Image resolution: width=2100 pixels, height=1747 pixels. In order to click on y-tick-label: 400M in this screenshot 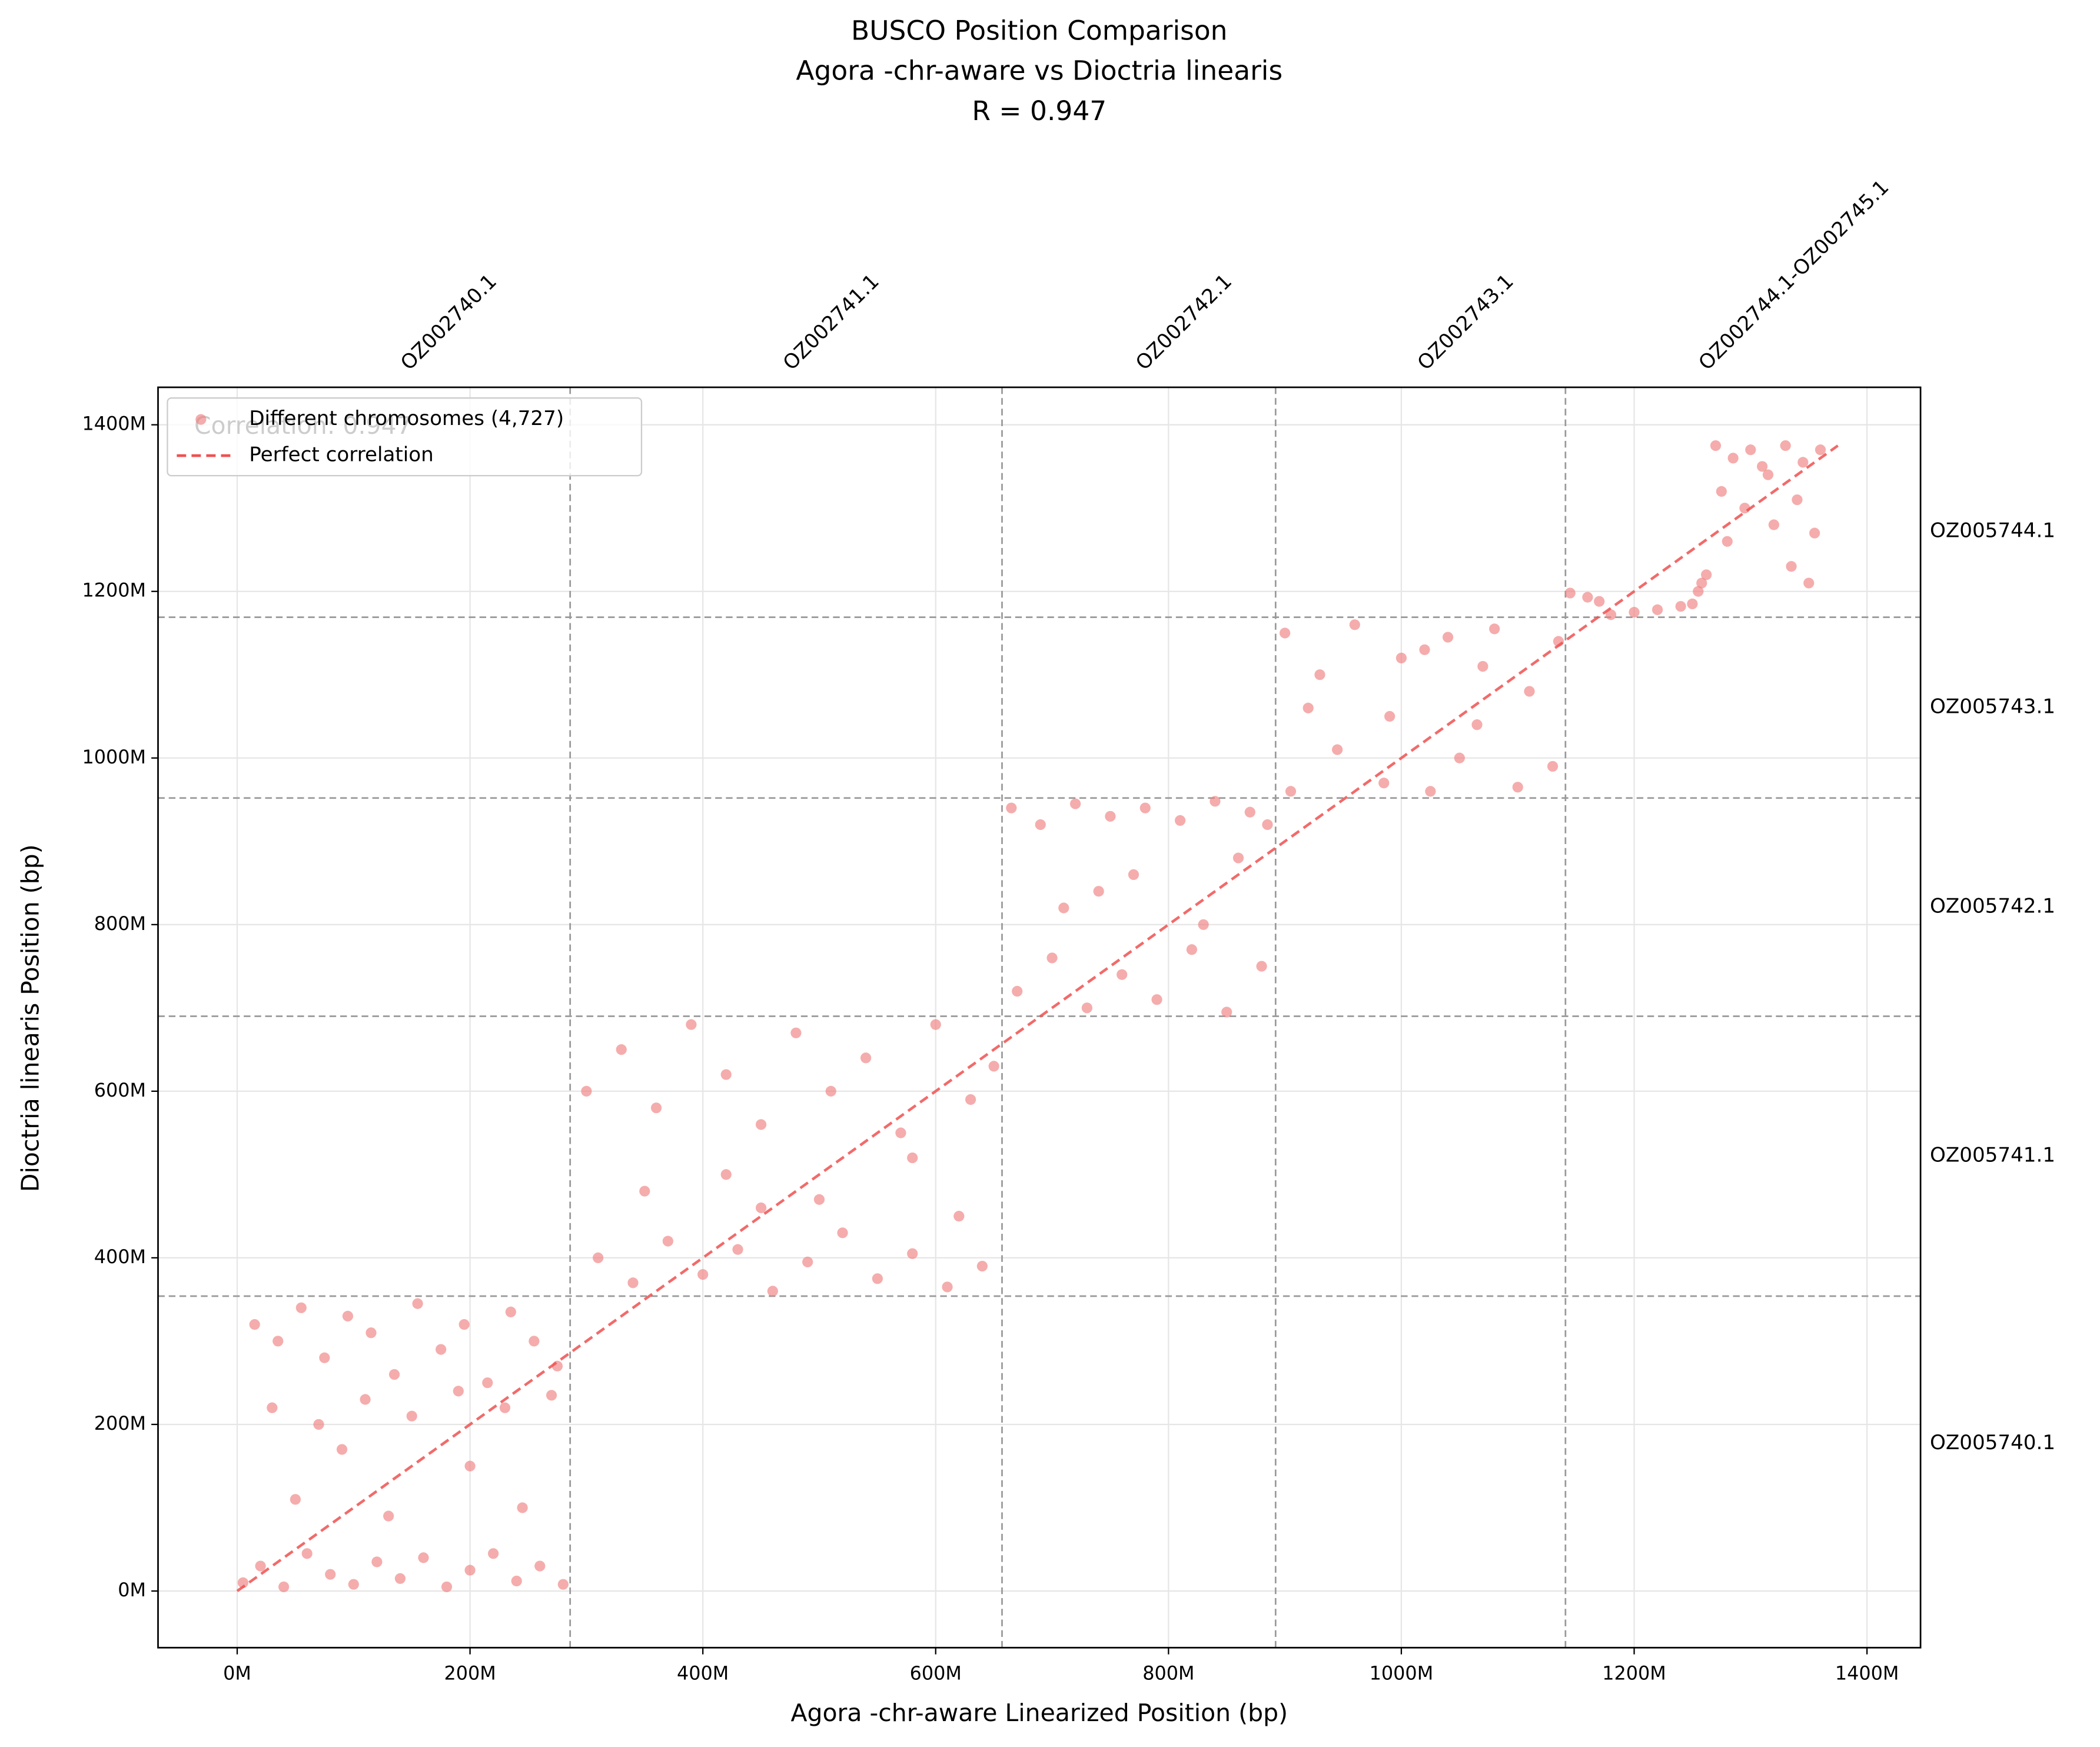, I will do `click(120, 1257)`.